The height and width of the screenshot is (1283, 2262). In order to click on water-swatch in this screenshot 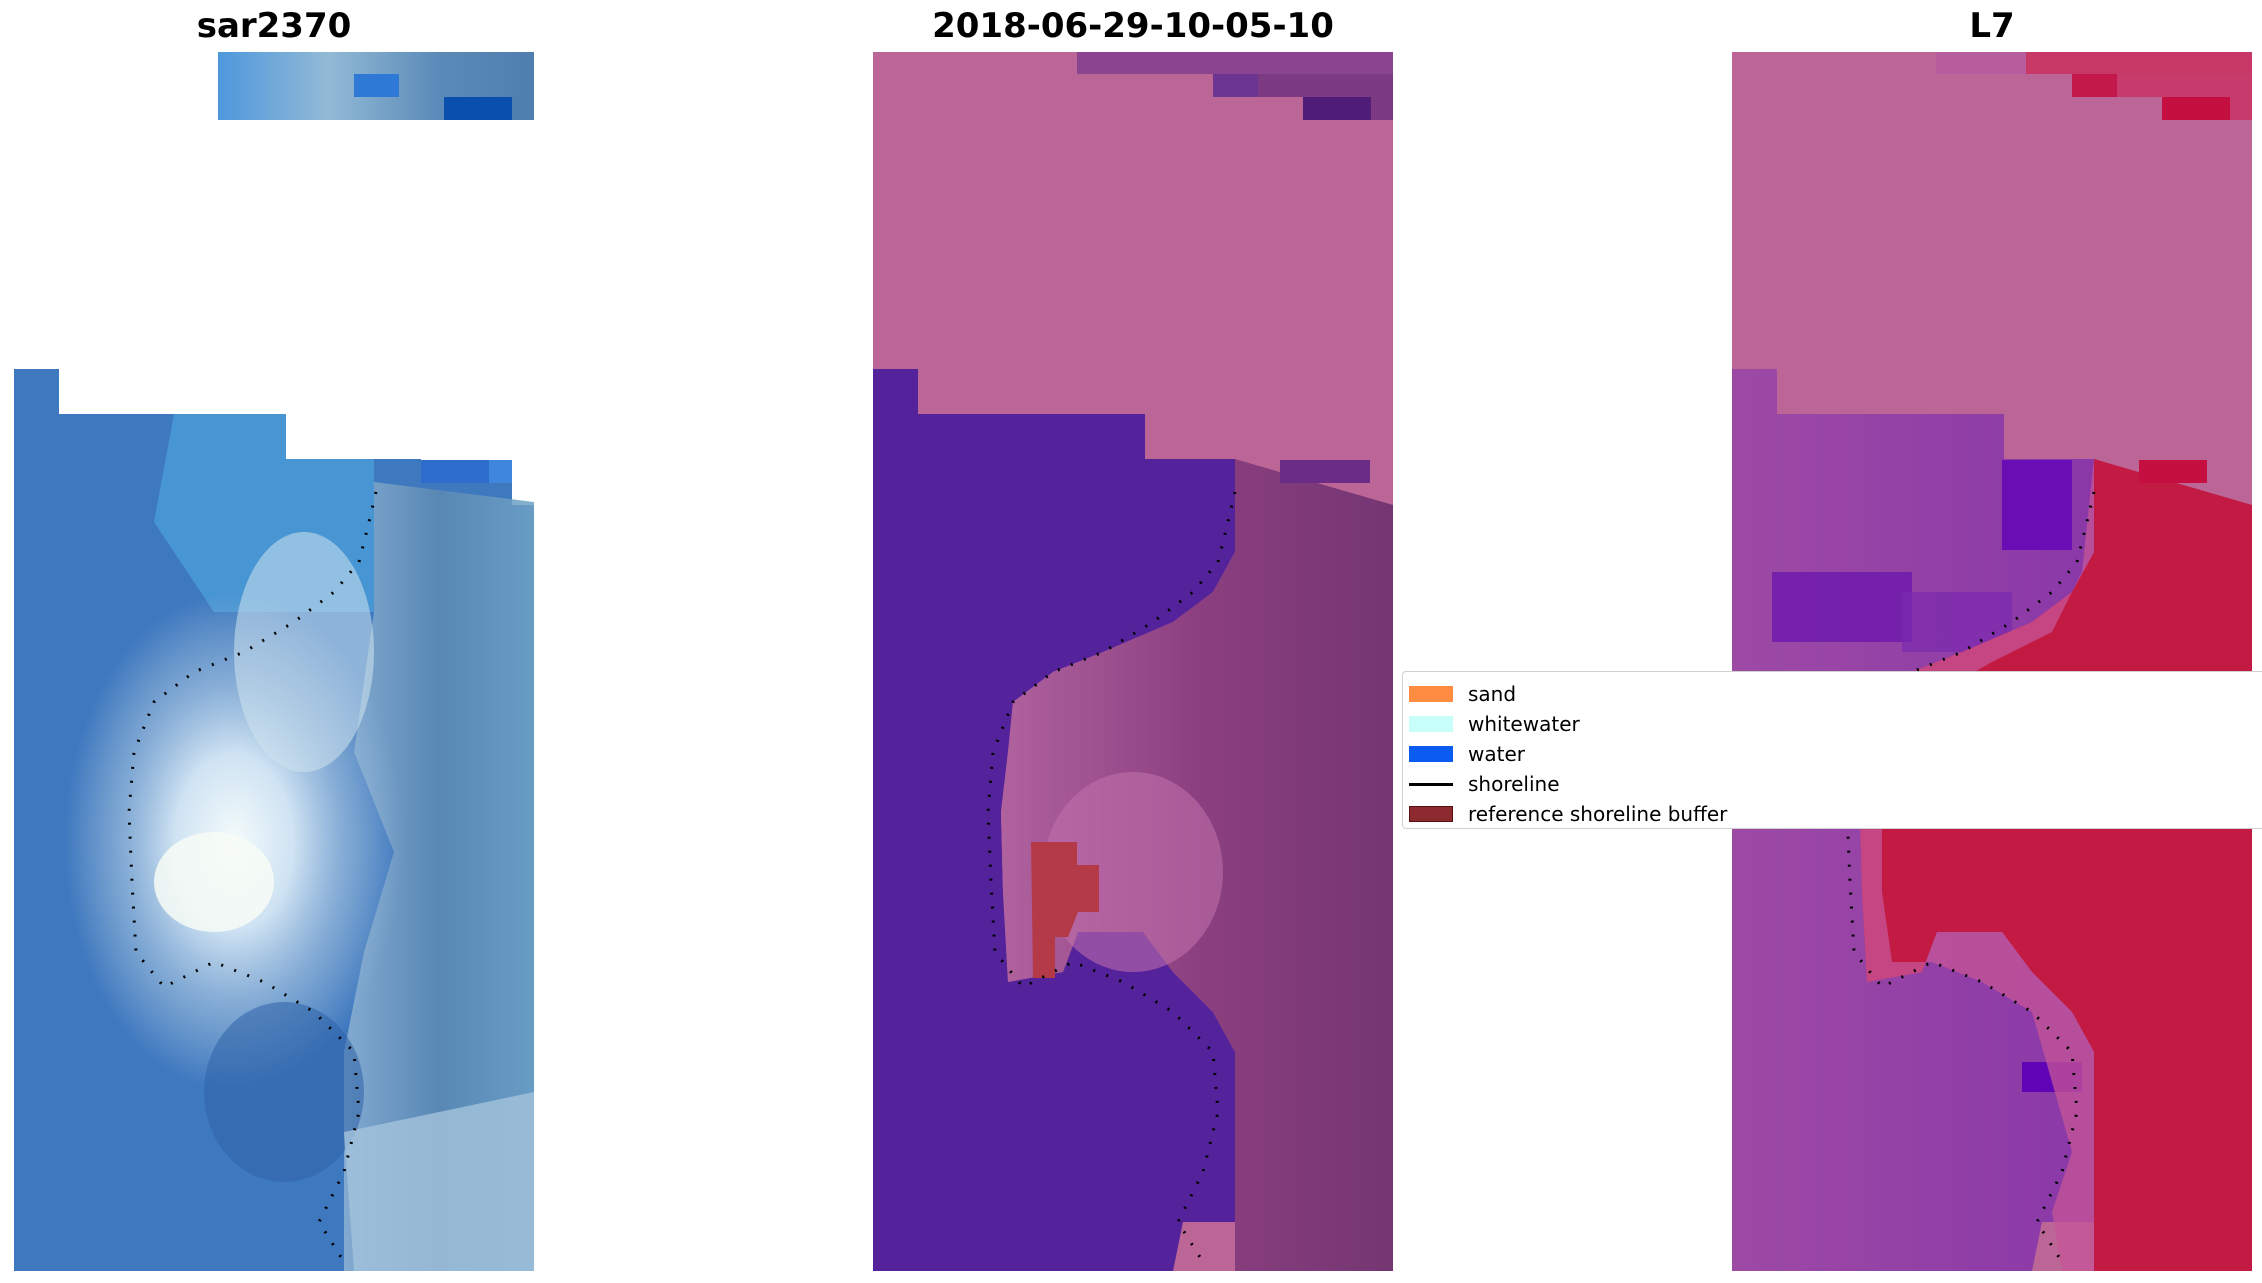, I will do `click(1431, 754)`.